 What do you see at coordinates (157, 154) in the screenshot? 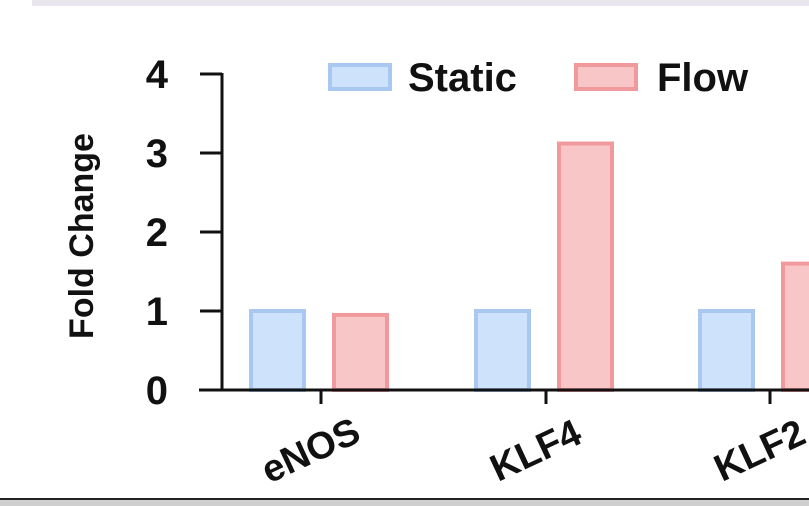
I see `y-tick-label: 3` at bounding box center [157, 154].